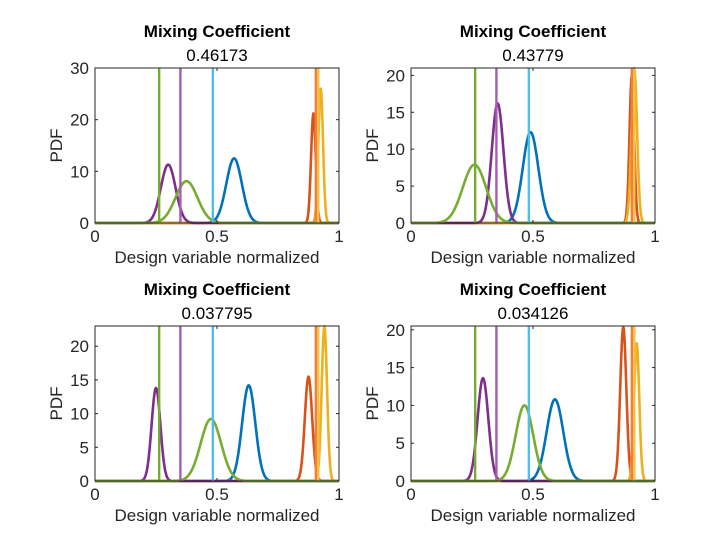 The height and width of the screenshot is (545, 727). I want to click on chart-subtitle: 0.46173, so click(216, 55).